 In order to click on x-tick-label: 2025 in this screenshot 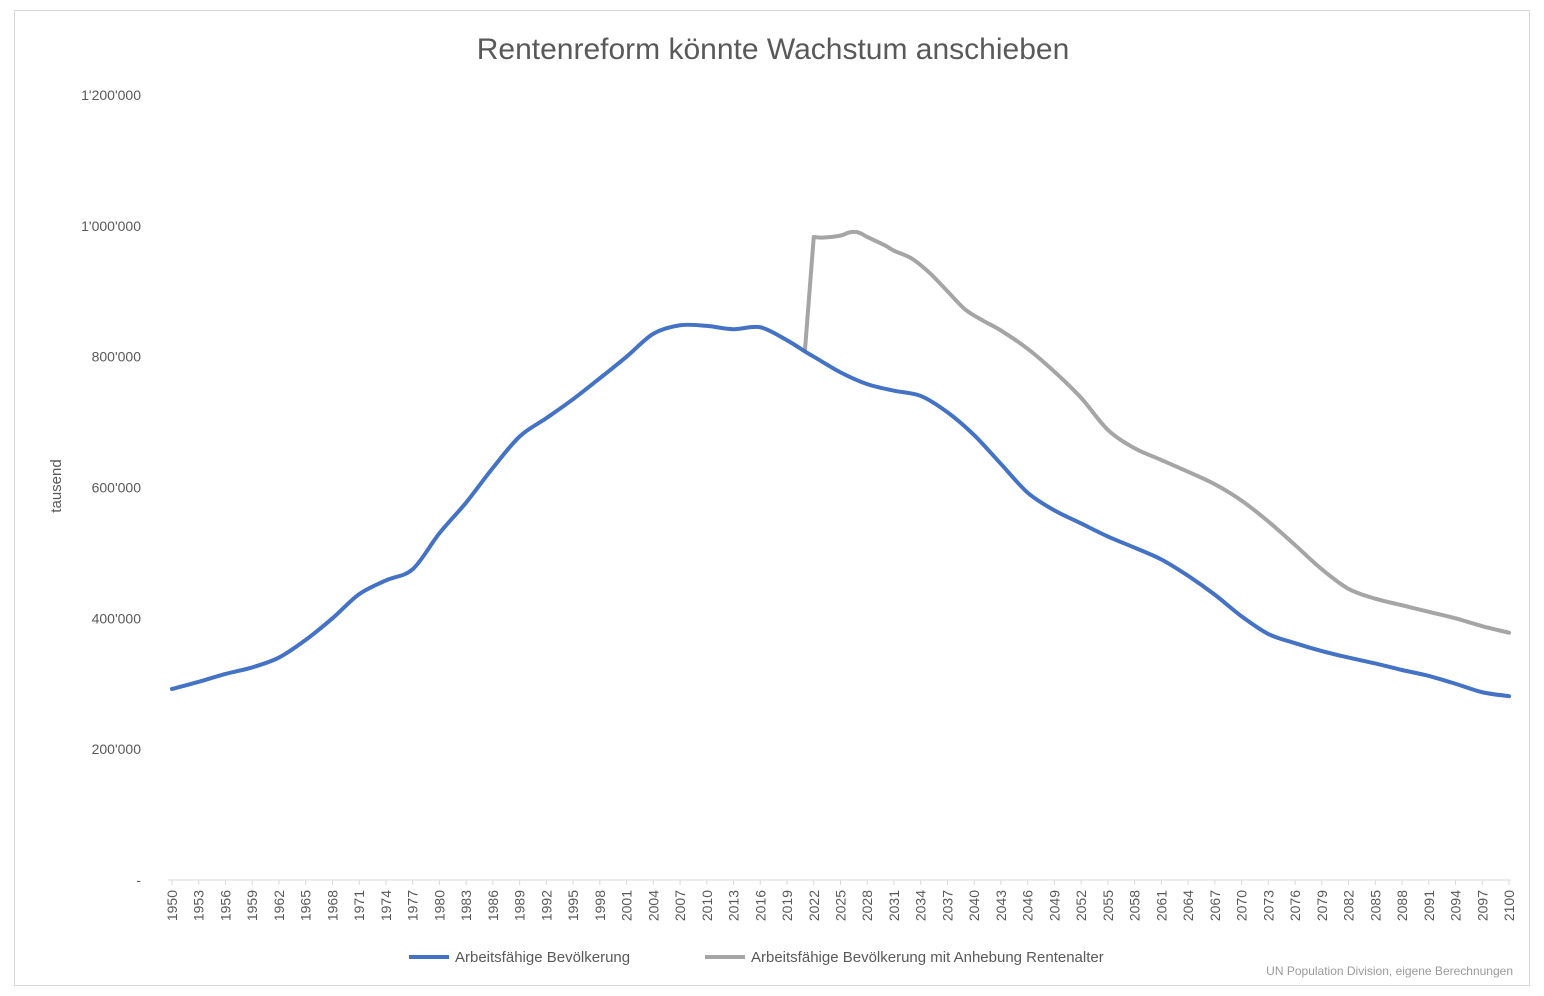, I will do `click(841, 905)`.